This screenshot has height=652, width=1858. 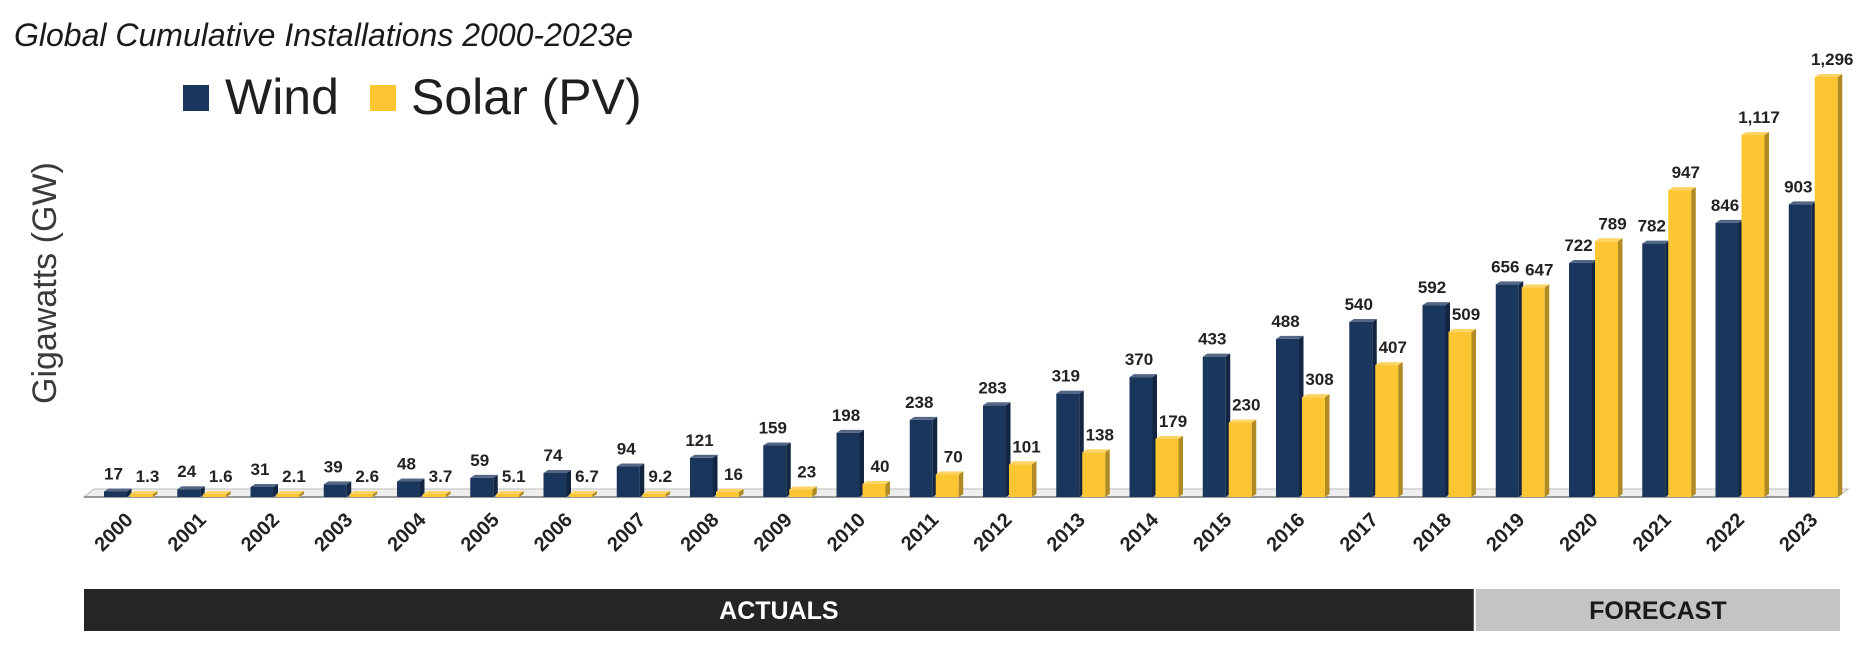 What do you see at coordinates (1319, 379) in the screenshot?
I see `data-label-solar-2016: 308` at bounding box center [1319, 379].